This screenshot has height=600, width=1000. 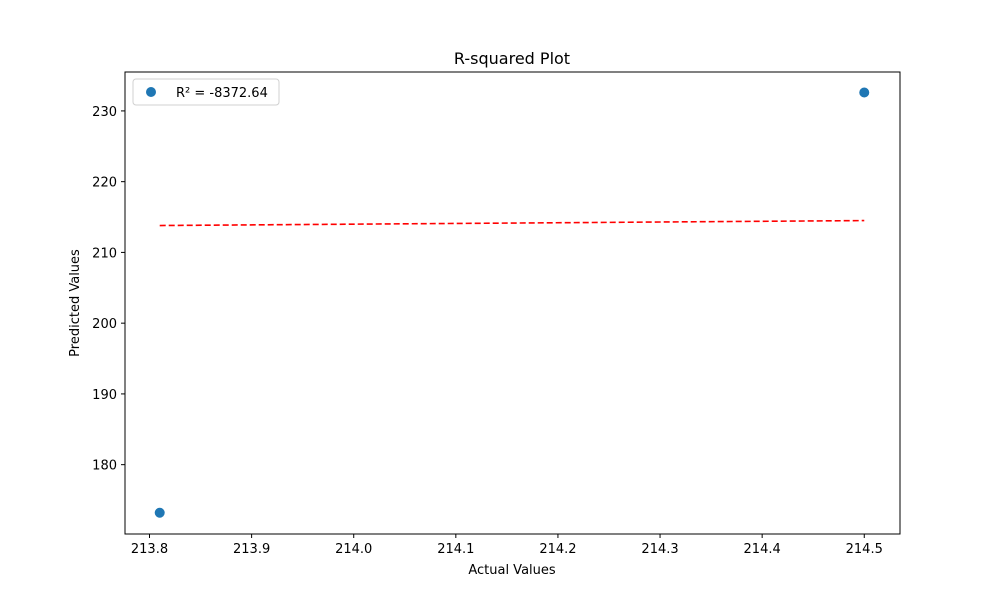 What do you see at coordinates (108, 289) in the screenshot?
I see `y-axis: 180 190 200 210 220 230` at bounding box center [108, 289].